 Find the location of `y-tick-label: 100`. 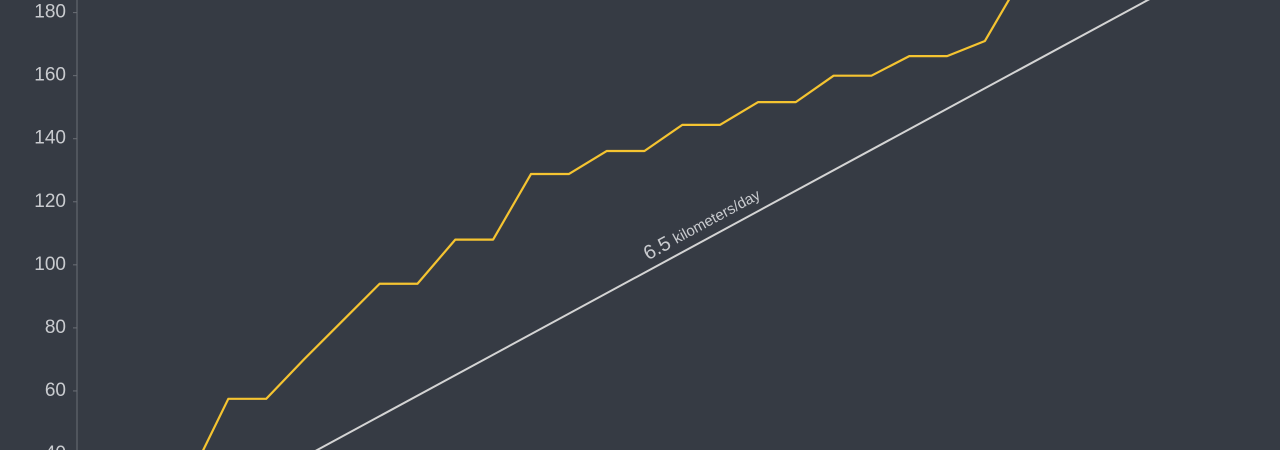

y-tick-label: 100 is located at coordinates (50, 264).